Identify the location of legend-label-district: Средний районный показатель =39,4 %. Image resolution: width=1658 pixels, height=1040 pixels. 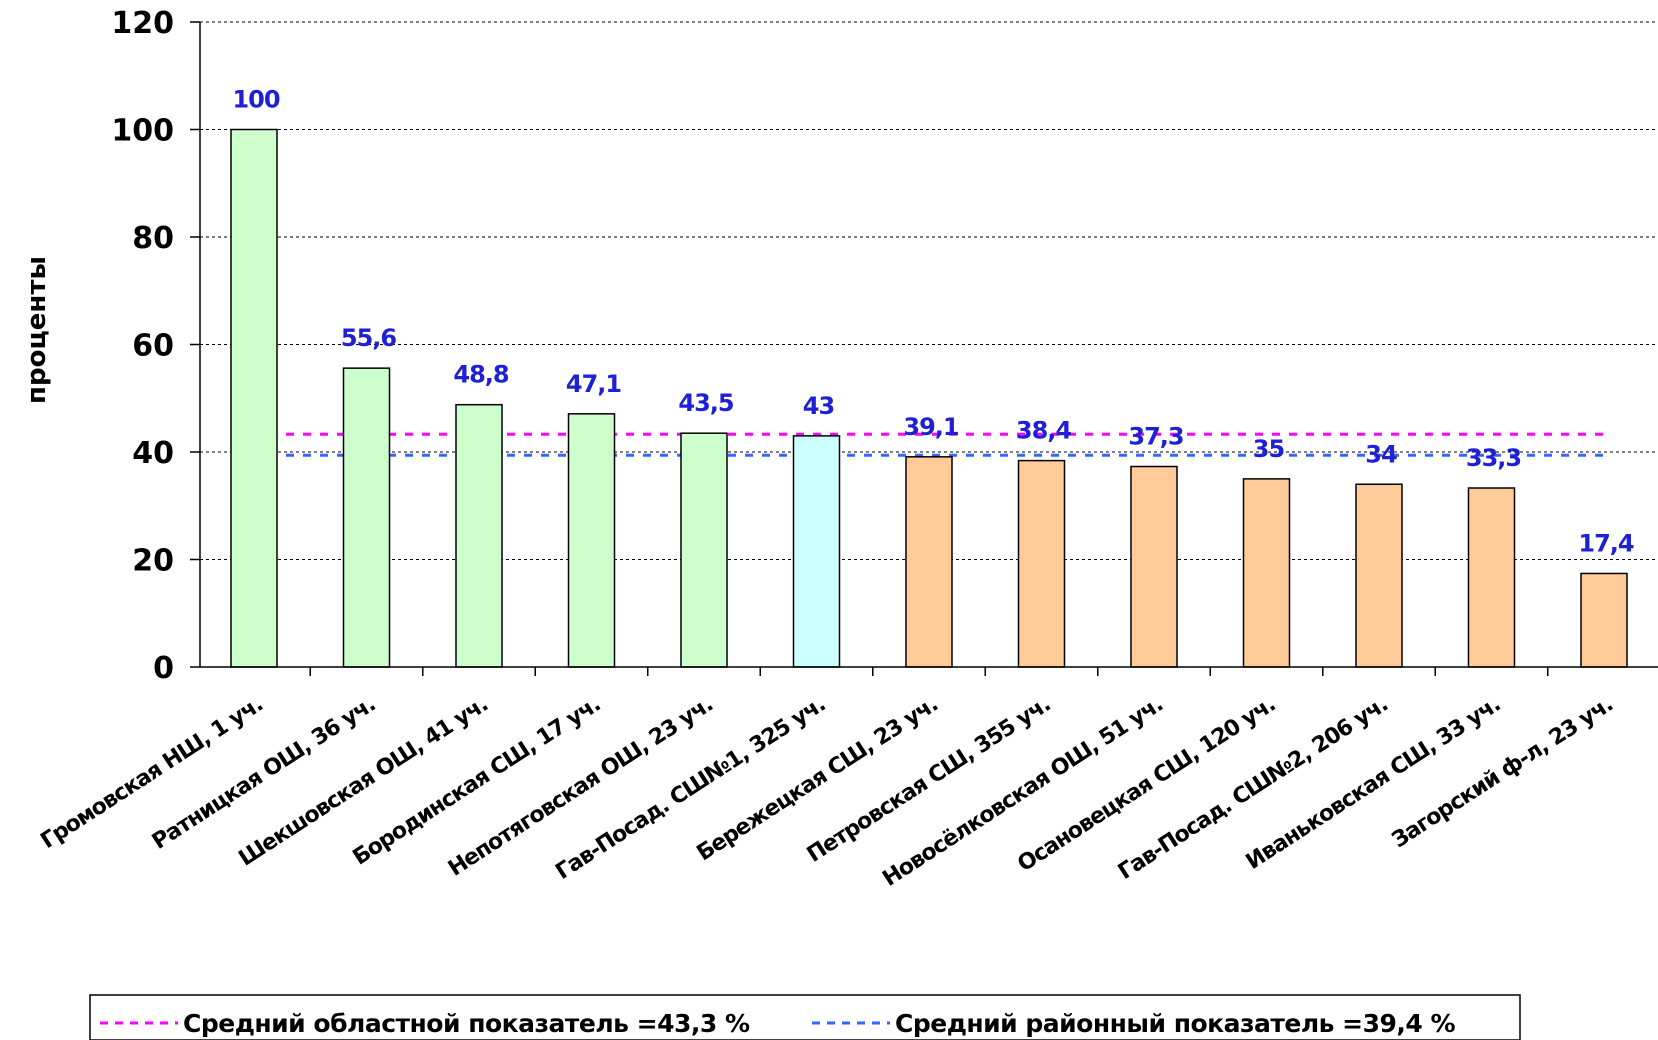
(1175, 1023).